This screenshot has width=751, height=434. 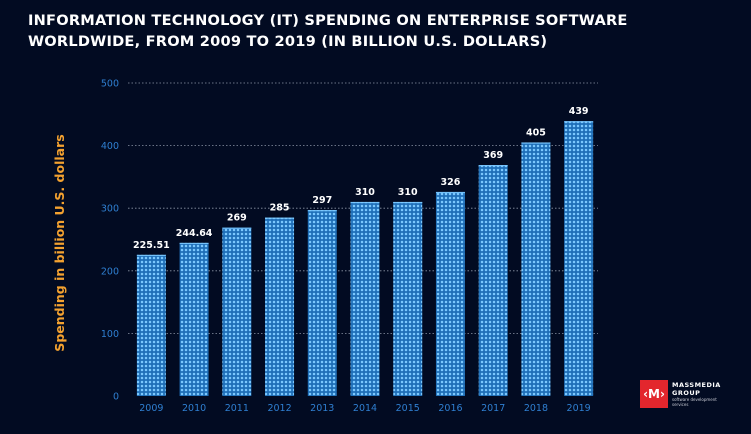 What do you see at coordinates (696, 385) in the screenshot?
I see `logo-name-line-1: MASSMEDIA` at bounding box center [696, 385].